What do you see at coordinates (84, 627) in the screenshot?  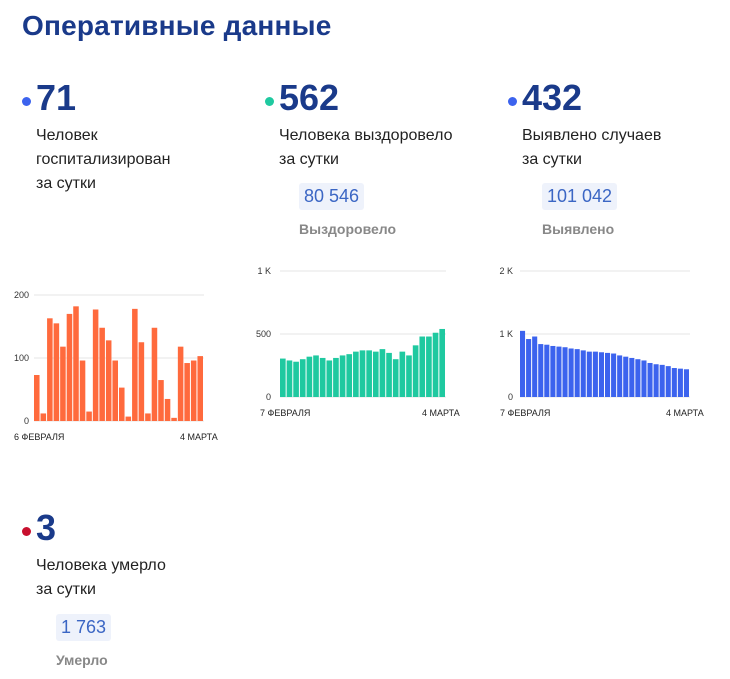 I see `died-total: 1 763` at bounding box center [84, 627].